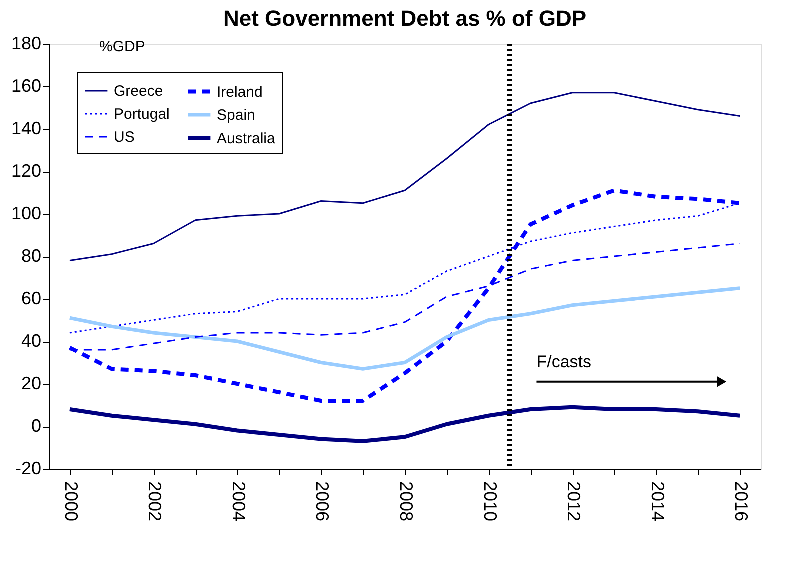 The height and width of the screenshot is (572, 812). Describe the element at coordinates (246, 139) in the screenshot. I see `legend-label: Australia` at that location.